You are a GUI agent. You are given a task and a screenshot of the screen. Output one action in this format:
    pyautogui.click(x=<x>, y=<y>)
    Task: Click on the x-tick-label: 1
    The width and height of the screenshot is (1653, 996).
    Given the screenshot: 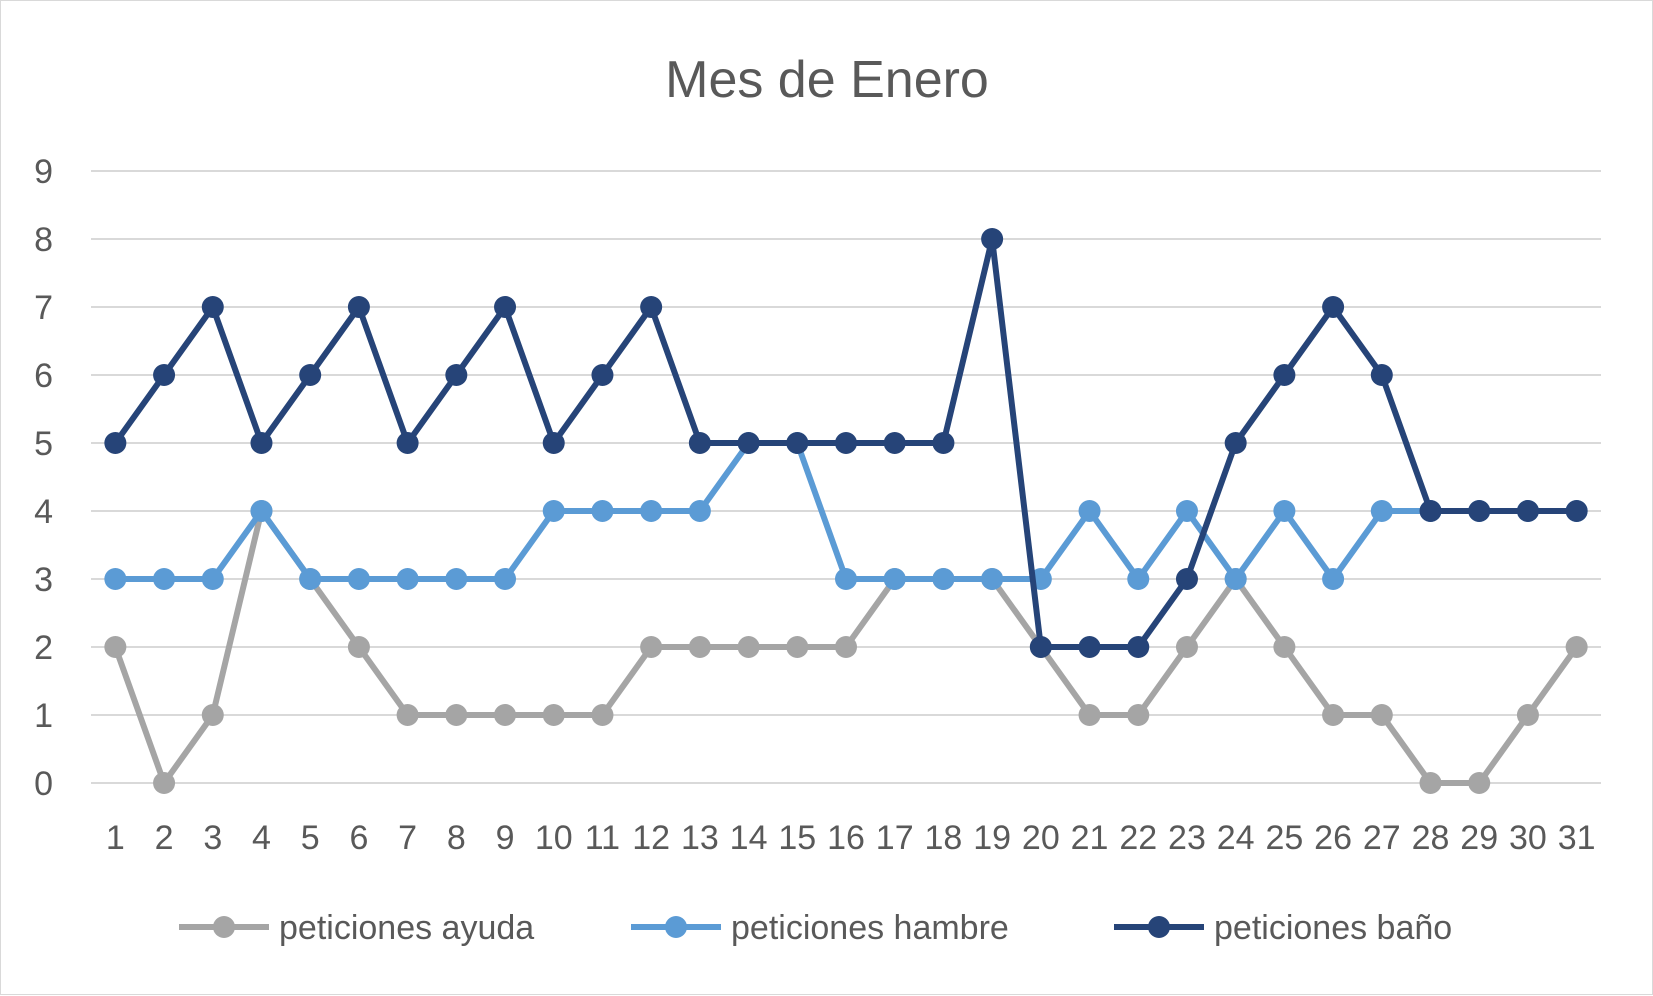 What is the action you would take?
    pyautogui.click(x=115, y=838)
    